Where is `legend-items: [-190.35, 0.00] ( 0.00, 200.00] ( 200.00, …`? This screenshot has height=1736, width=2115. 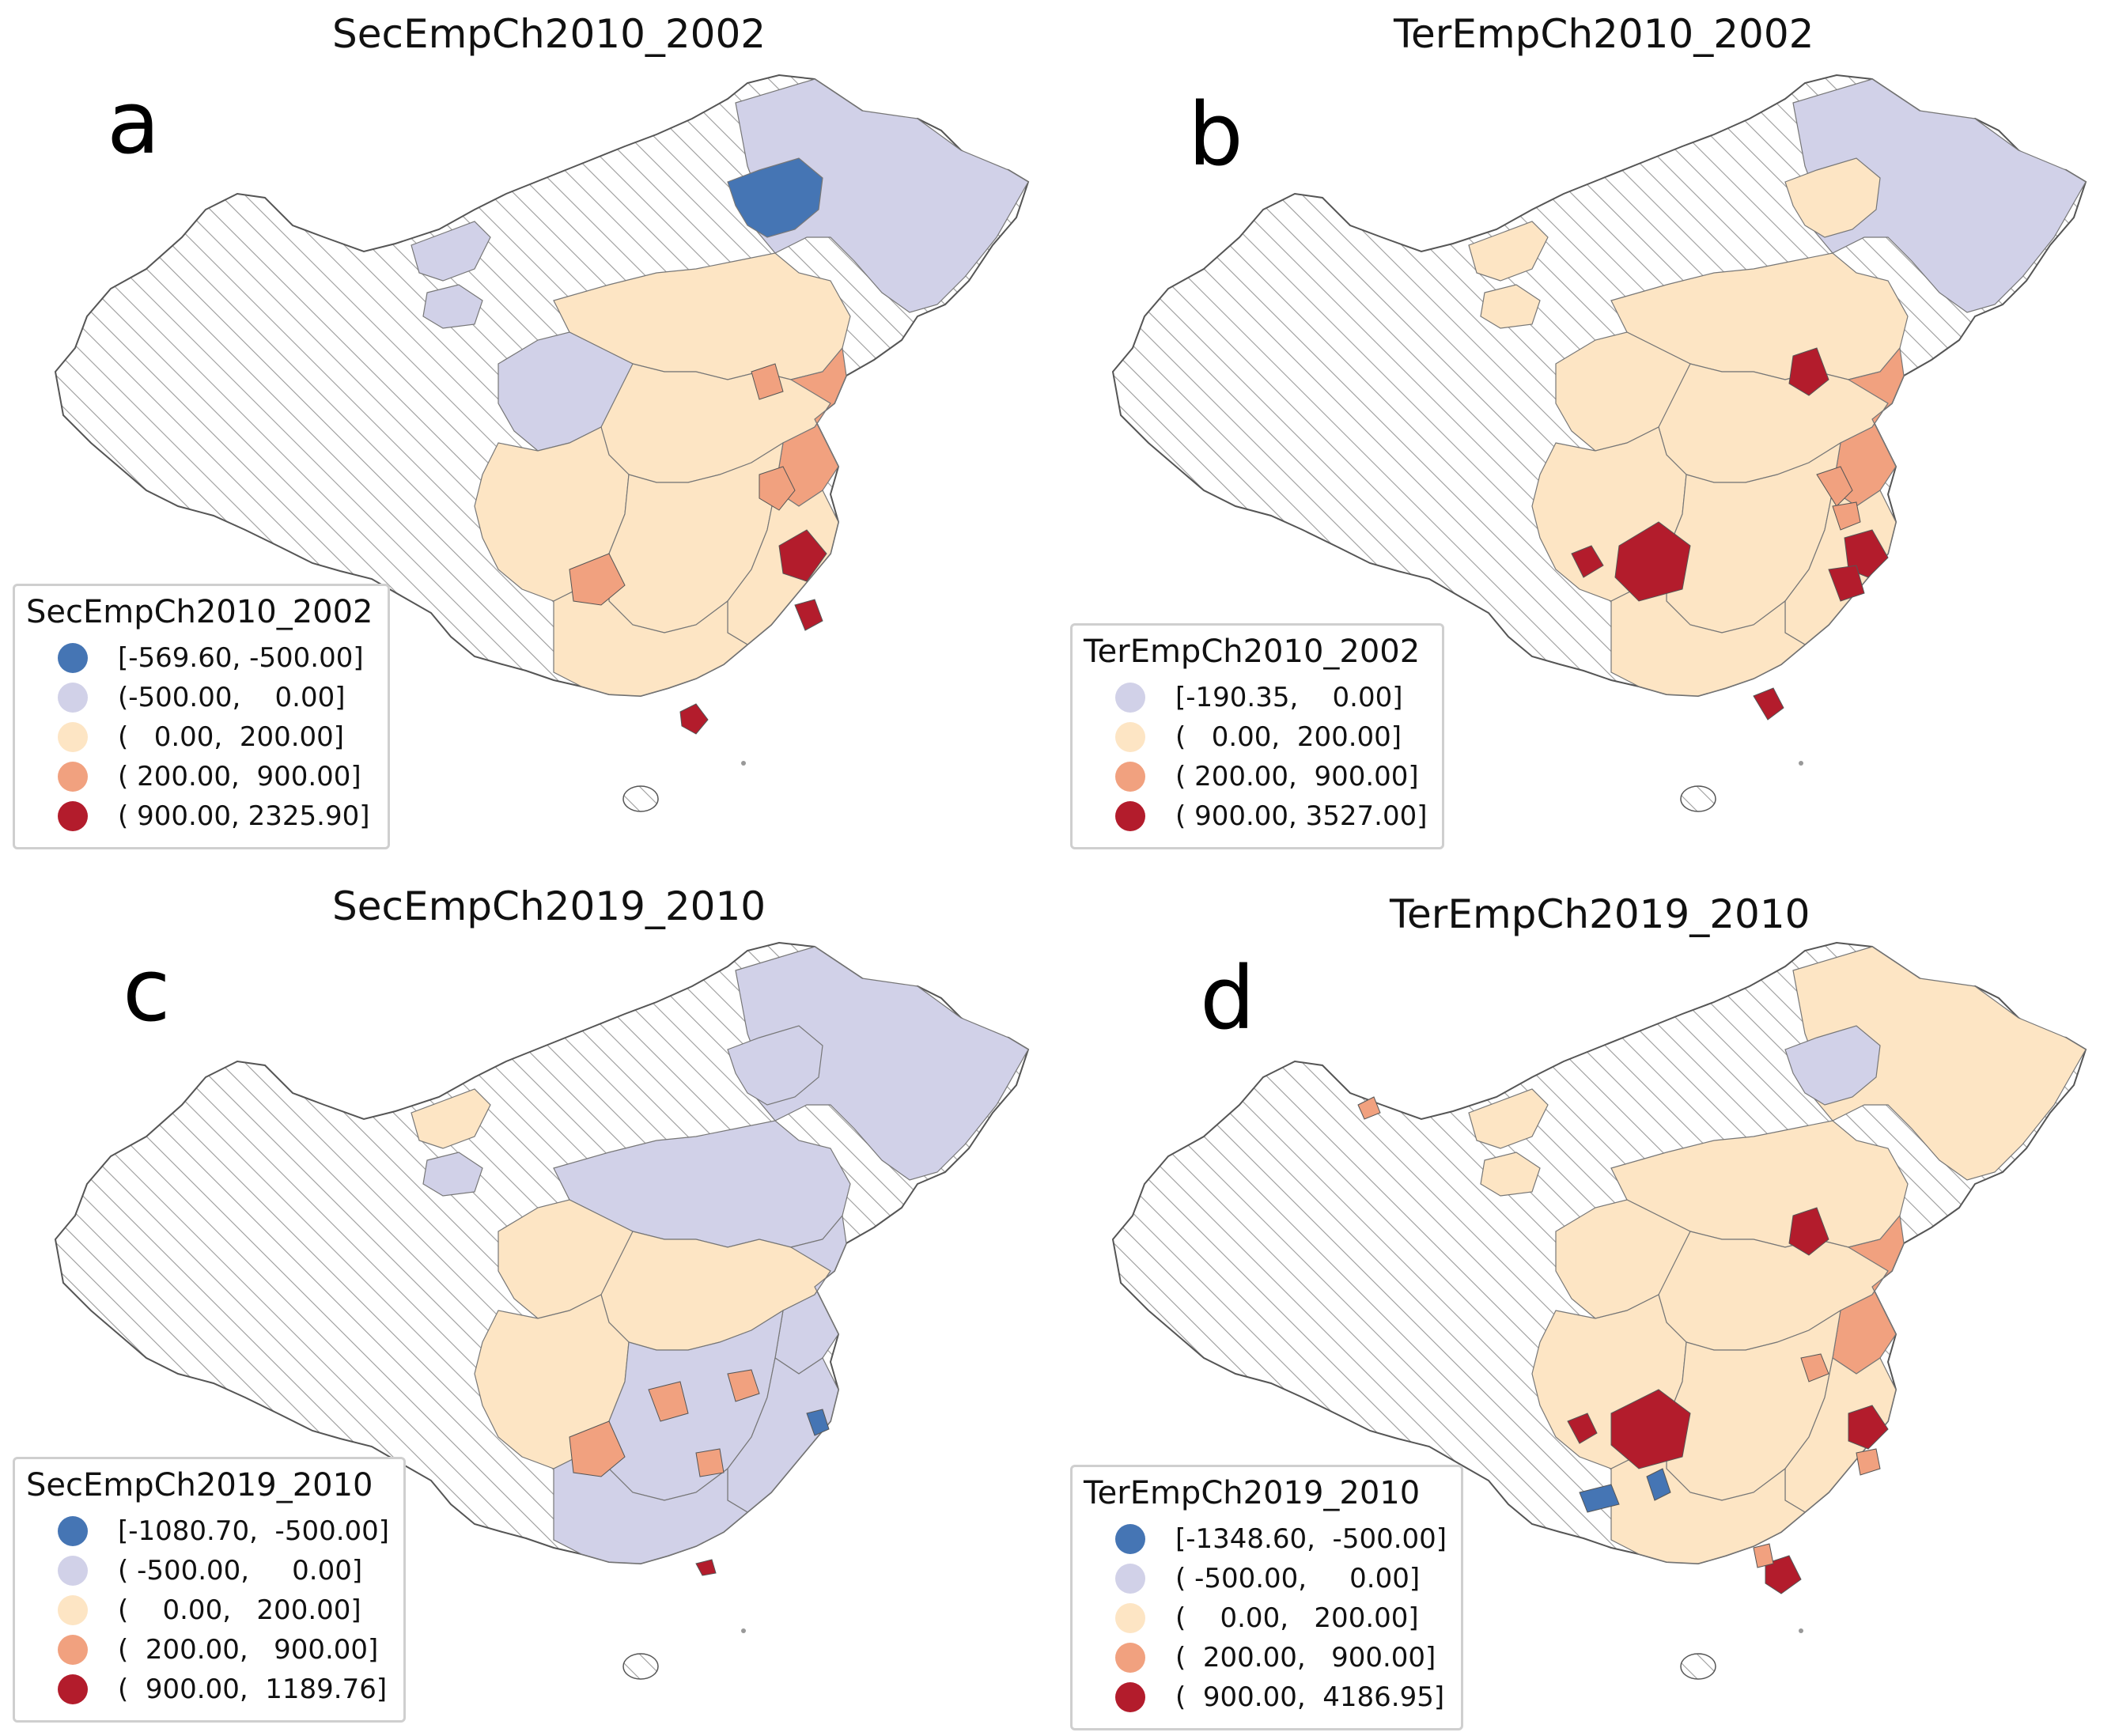
legend-items: [-190.35, 0.00] ( 0.00, 200.00] ( 200.00, … is located at coordinates (1256, 757).